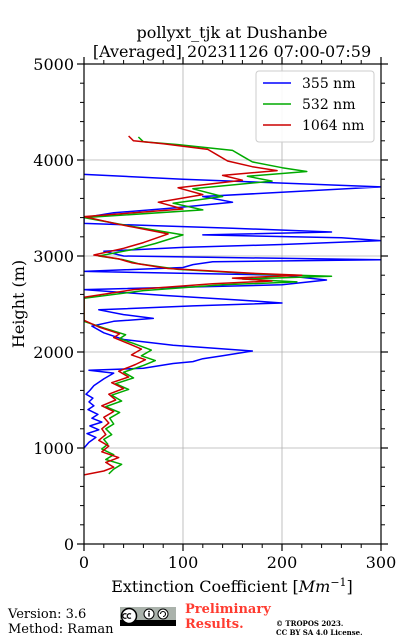 Image resolution: width=400 pixels, height=640 pixels. What do you see at coordinates (53, 352) in the screenshot?
I see `y-tick-label-2000: 2000` at bounding box center [53, 352].